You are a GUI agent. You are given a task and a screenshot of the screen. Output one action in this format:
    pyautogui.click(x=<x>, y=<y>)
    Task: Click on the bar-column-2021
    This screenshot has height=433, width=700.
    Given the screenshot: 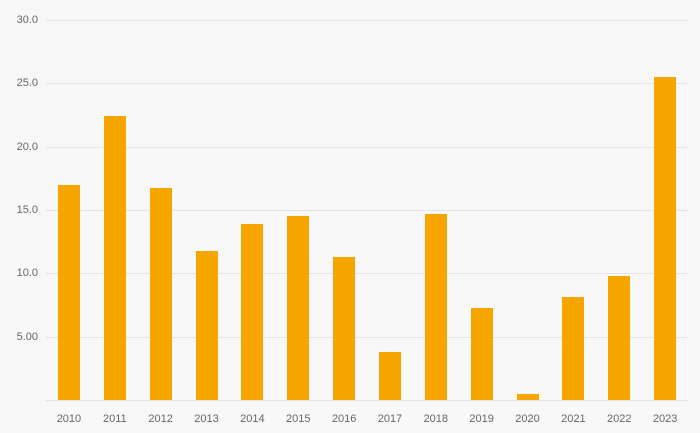 What is the action you would take?
    pyautogui.click(x=573, y=210)
    